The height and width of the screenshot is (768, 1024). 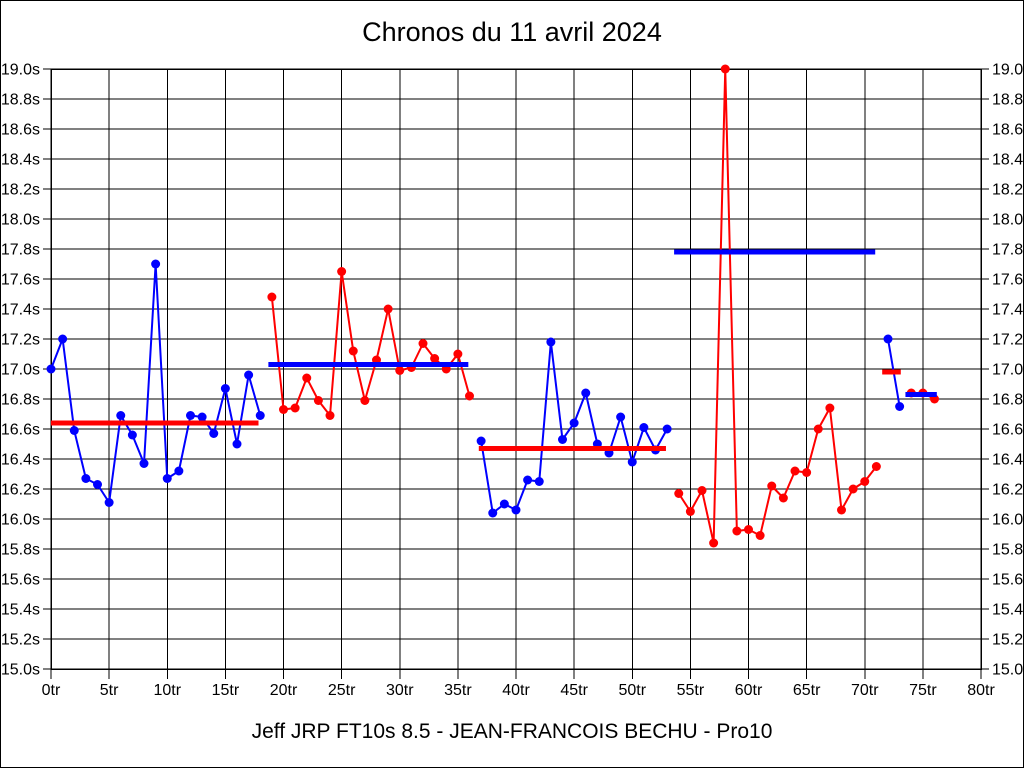 I want to click on y-axis-label-left: 15.4s, so click(x=20, y=610).